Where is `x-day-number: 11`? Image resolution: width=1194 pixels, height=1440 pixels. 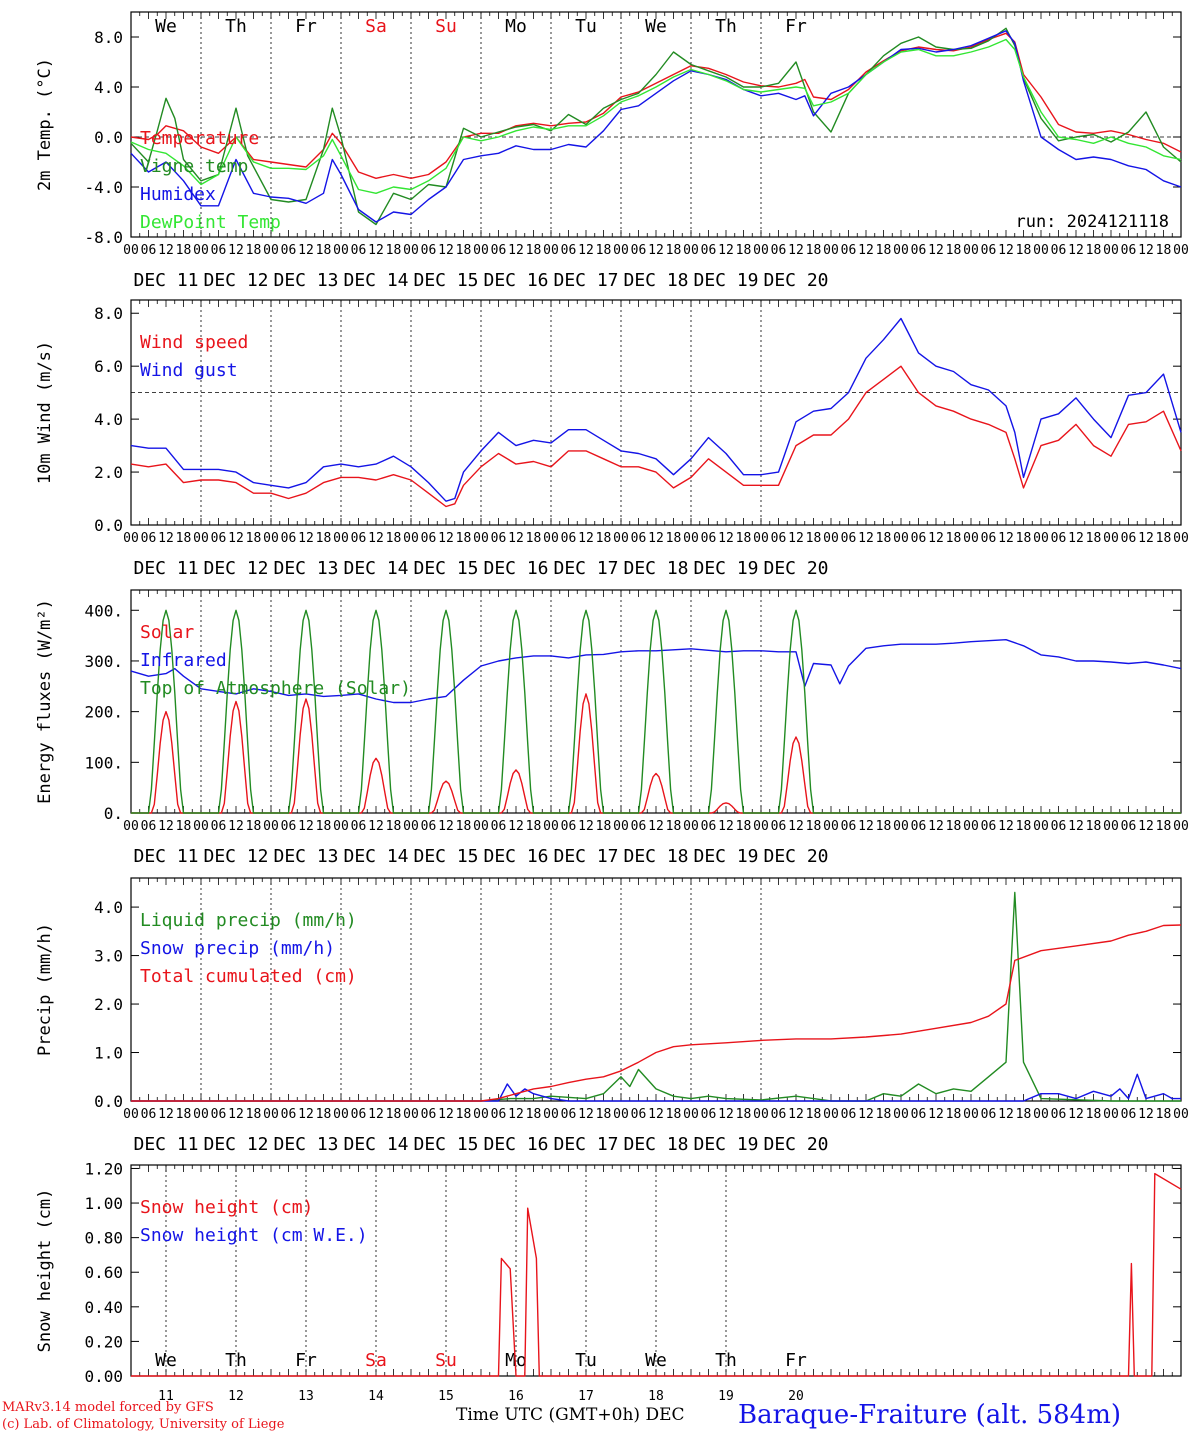
x-day-number: 11 is located at coordinates (166, 1394).